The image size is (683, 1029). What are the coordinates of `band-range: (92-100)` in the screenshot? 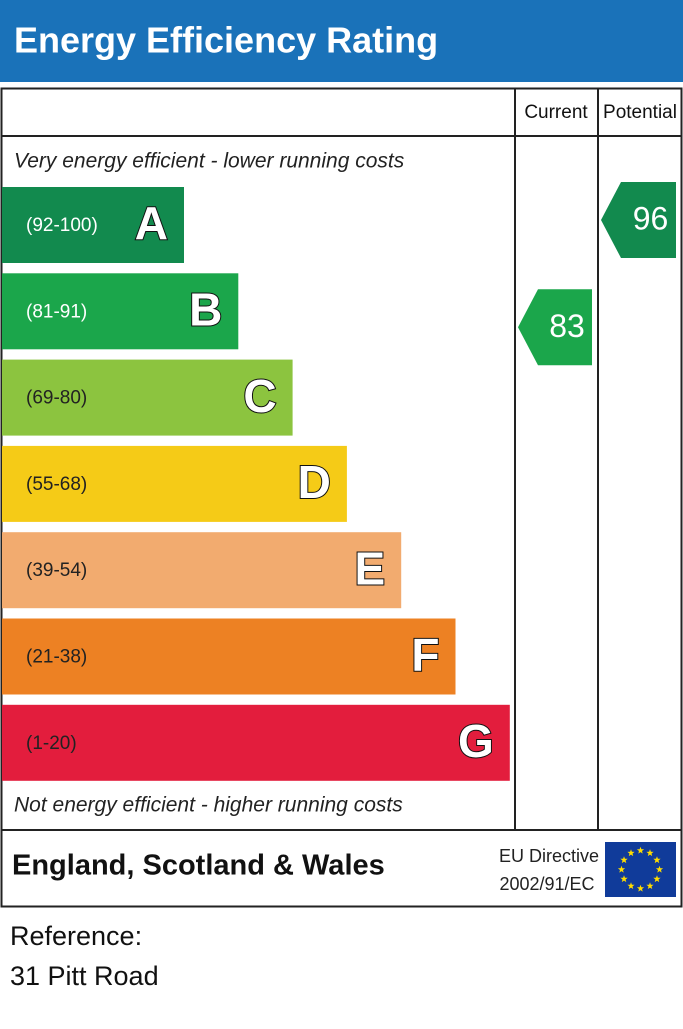 It's located at (62, 225).